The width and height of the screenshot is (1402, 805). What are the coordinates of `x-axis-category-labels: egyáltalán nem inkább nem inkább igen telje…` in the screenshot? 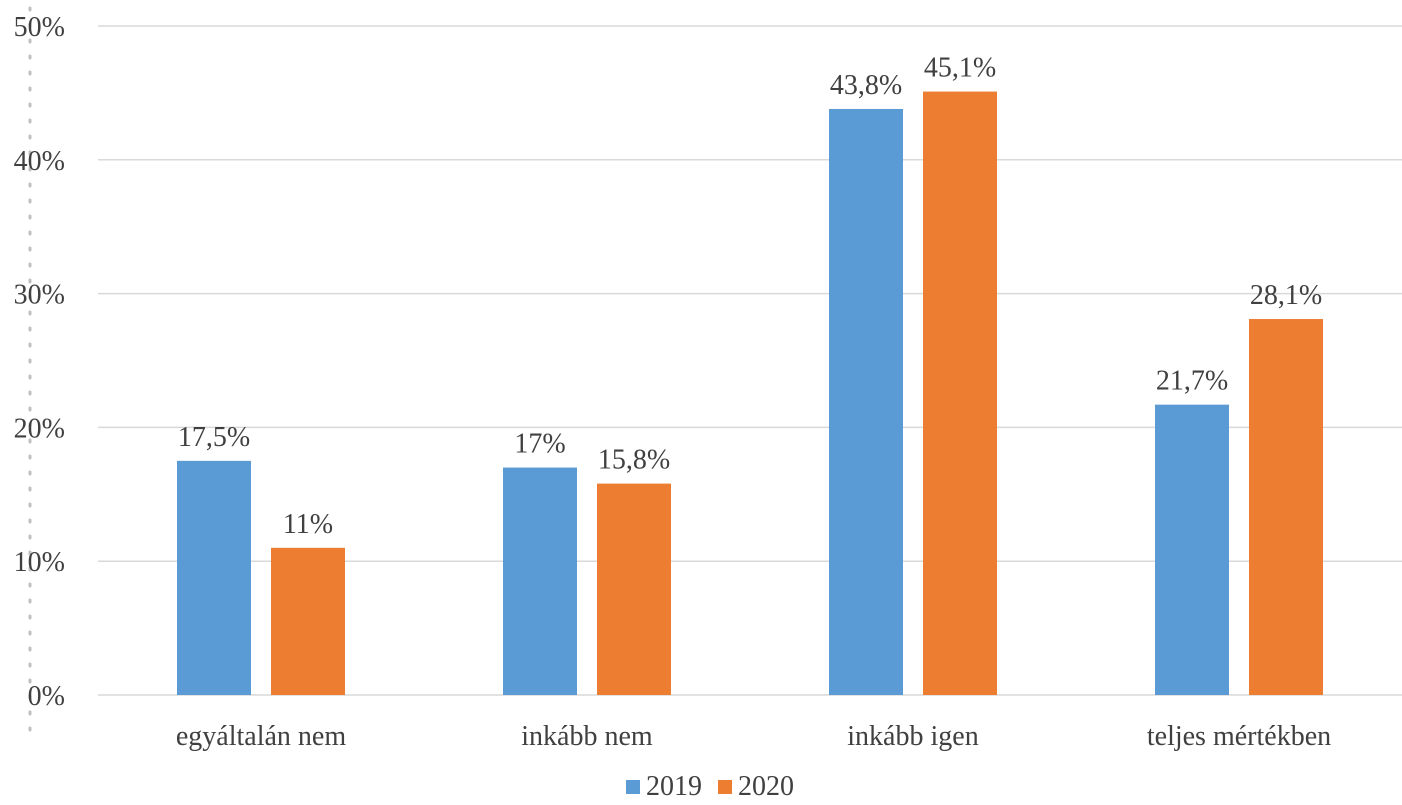 It's located at (753, 736).